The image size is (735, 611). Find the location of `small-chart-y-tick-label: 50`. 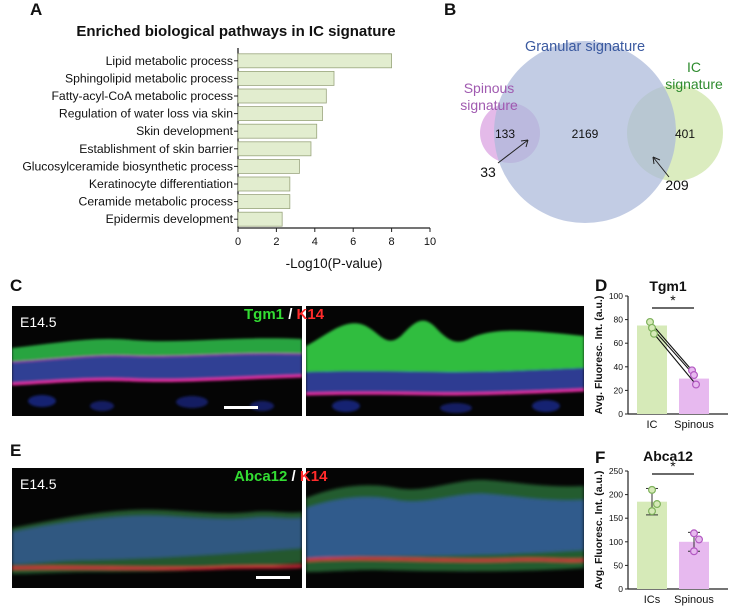

small-chart-y-tick-label: 50 is located at coordinates (619, 565).